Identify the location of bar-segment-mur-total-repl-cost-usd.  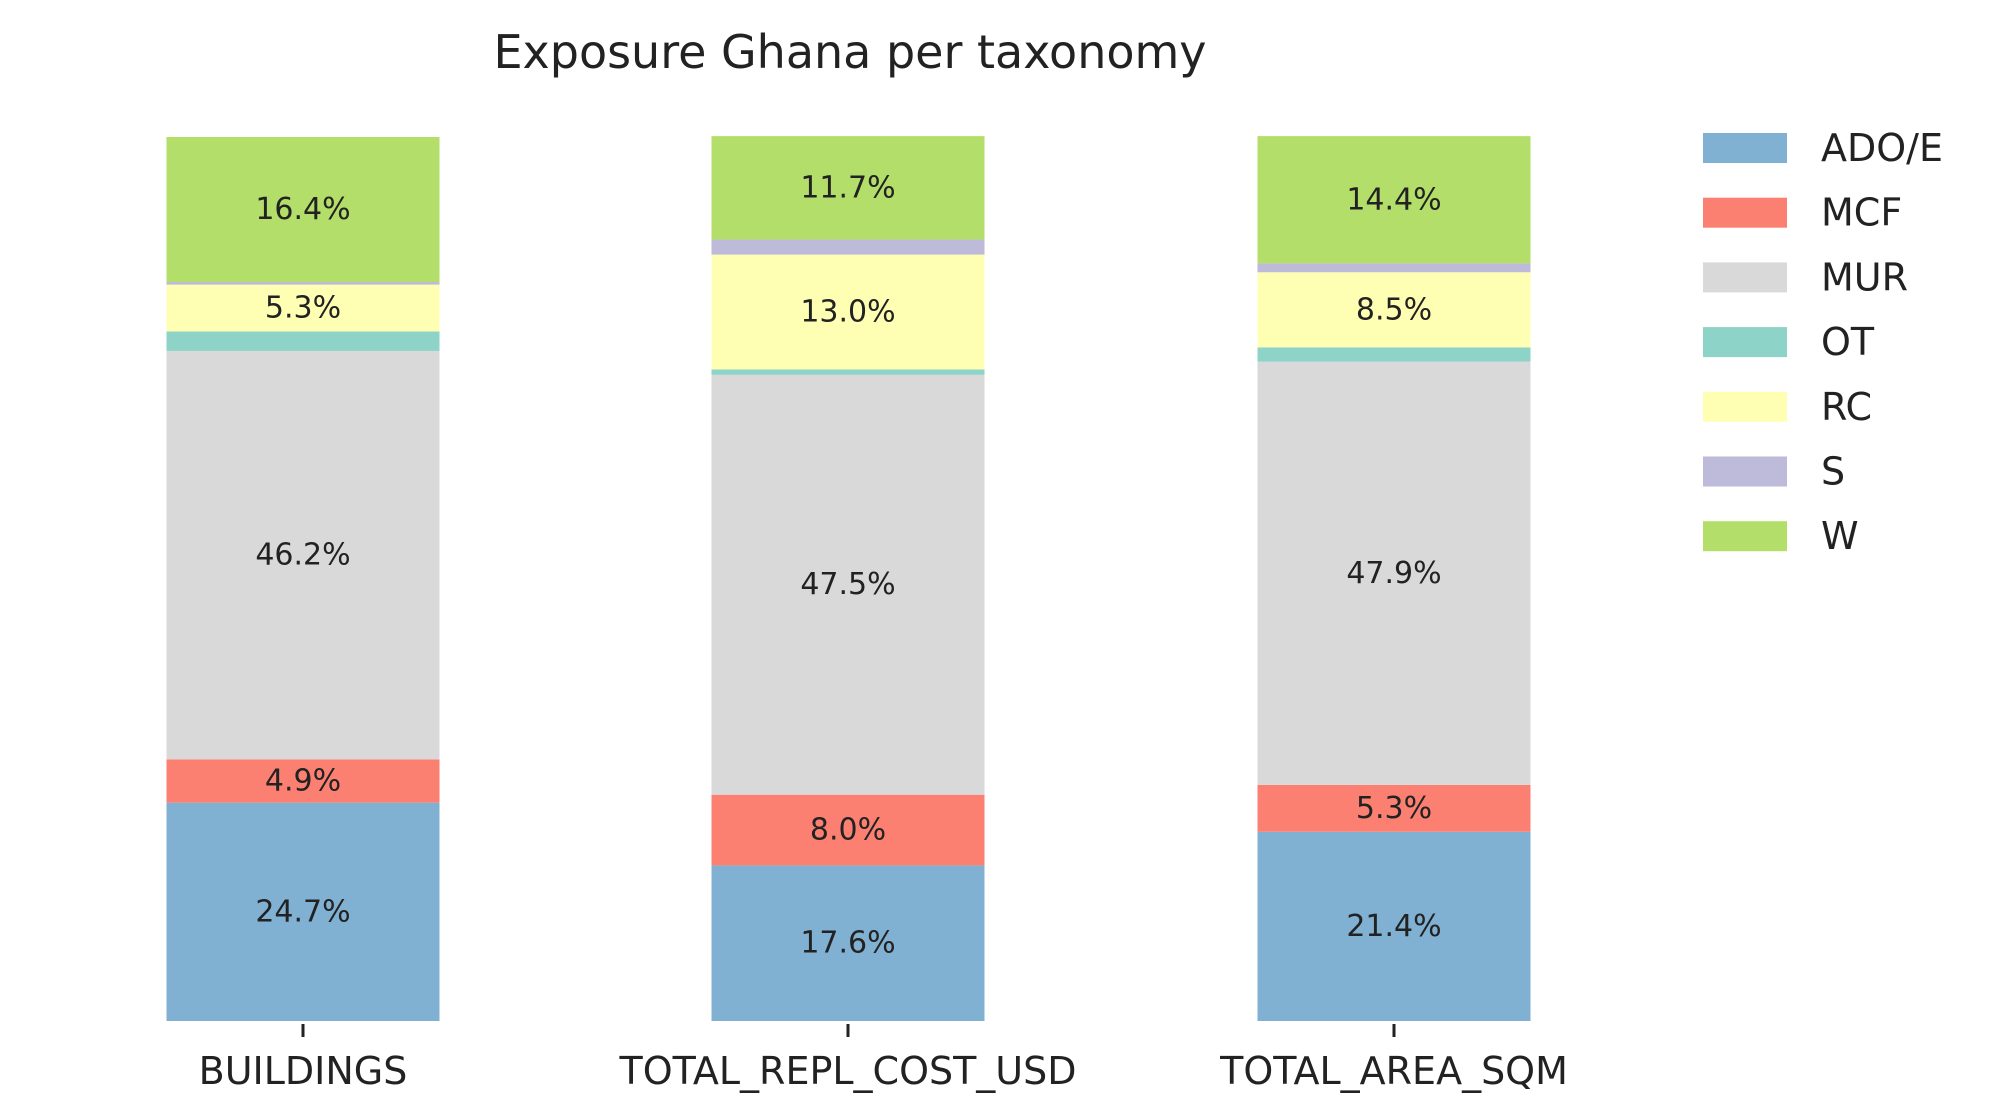
(848, 584).